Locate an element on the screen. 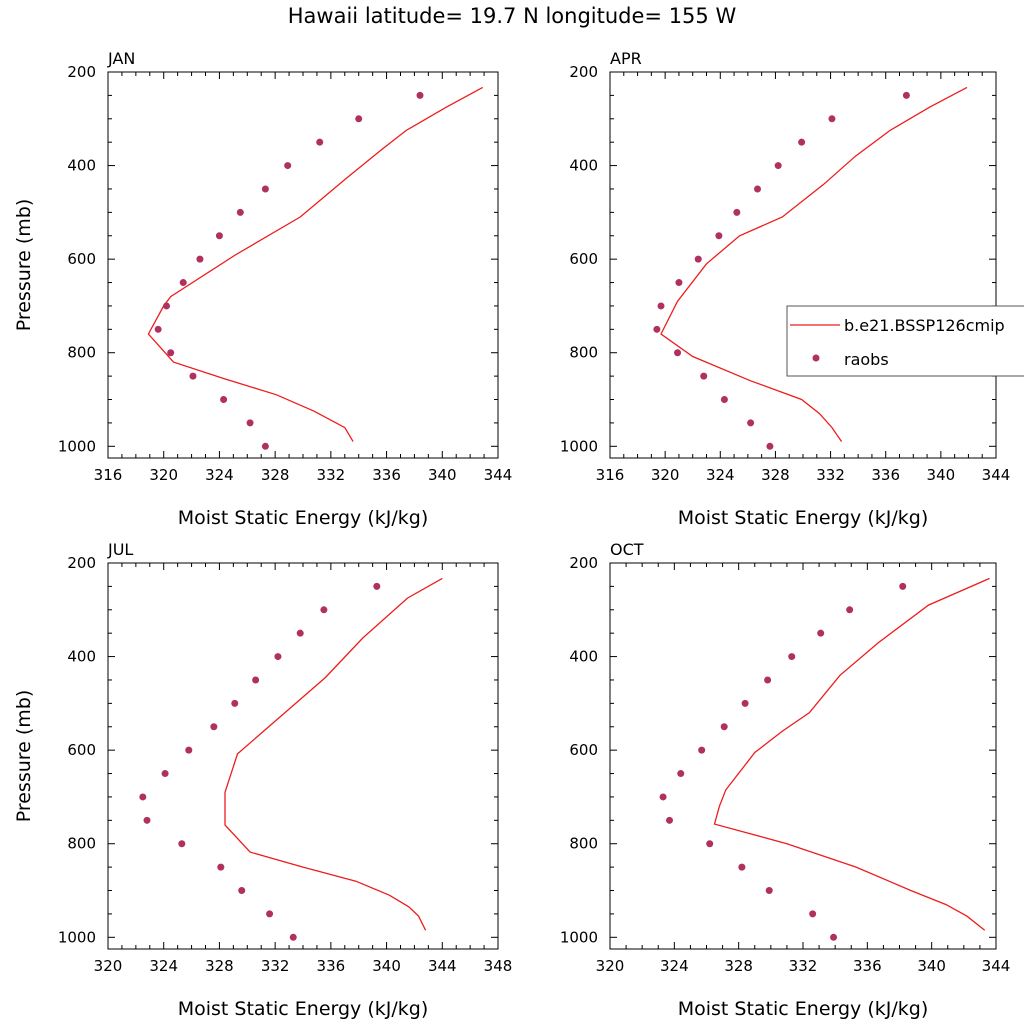 The height and width of the screenshot is (1024, 1024). legend-obs-label: raobs is located at coordinates (866, 359).